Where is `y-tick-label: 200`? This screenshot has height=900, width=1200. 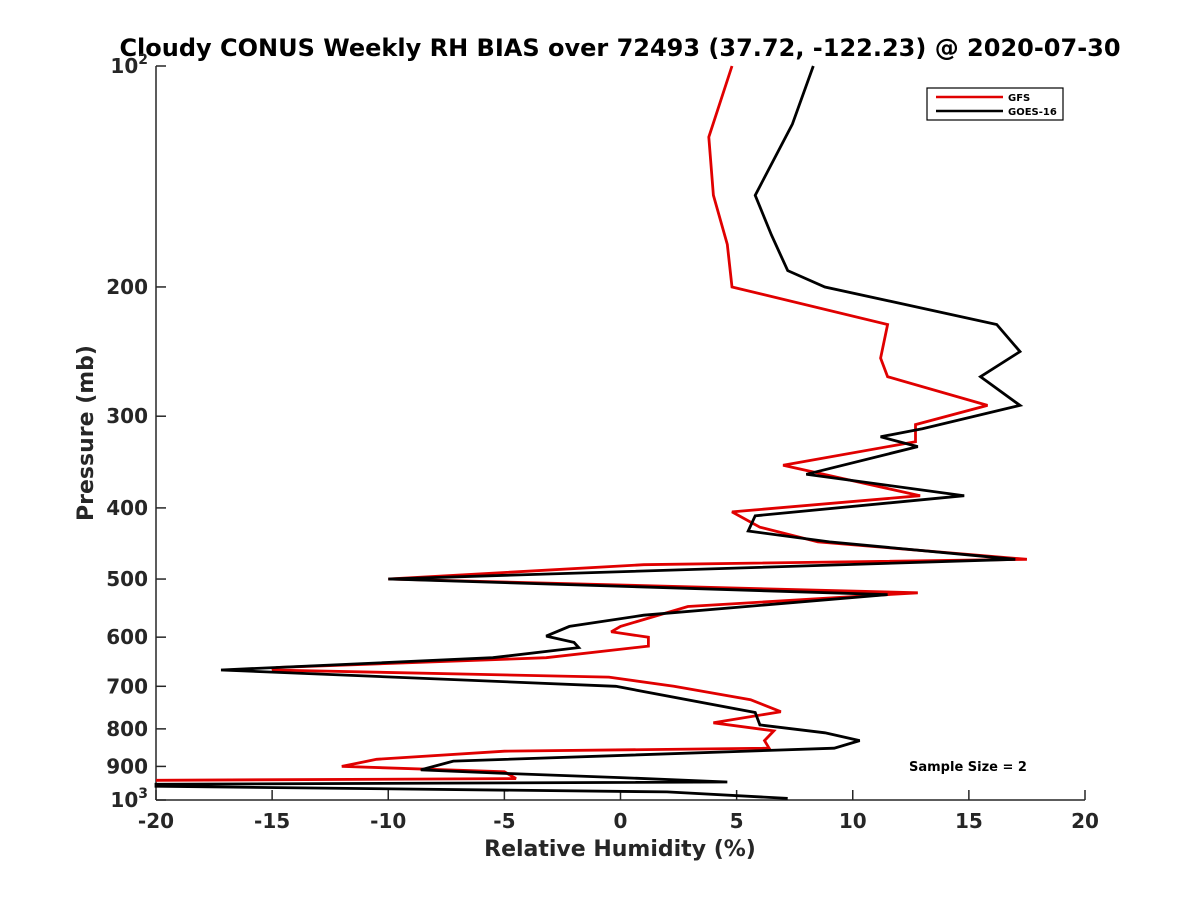 y-tick-label: 200 is located at coordinates (127, 287).